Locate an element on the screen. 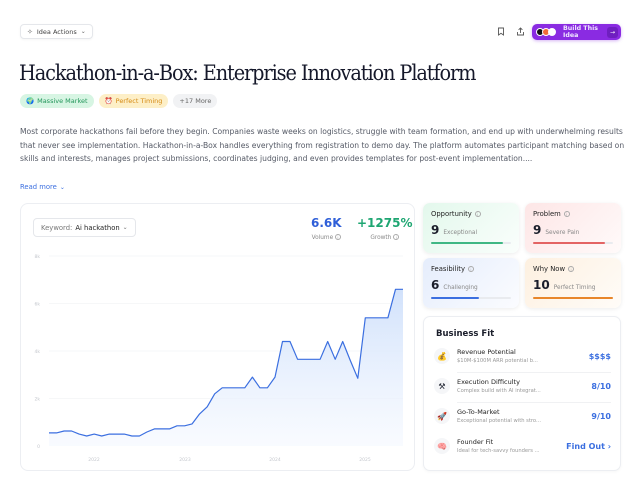  score-label: Exceptional is located at coordinates (460, 233).